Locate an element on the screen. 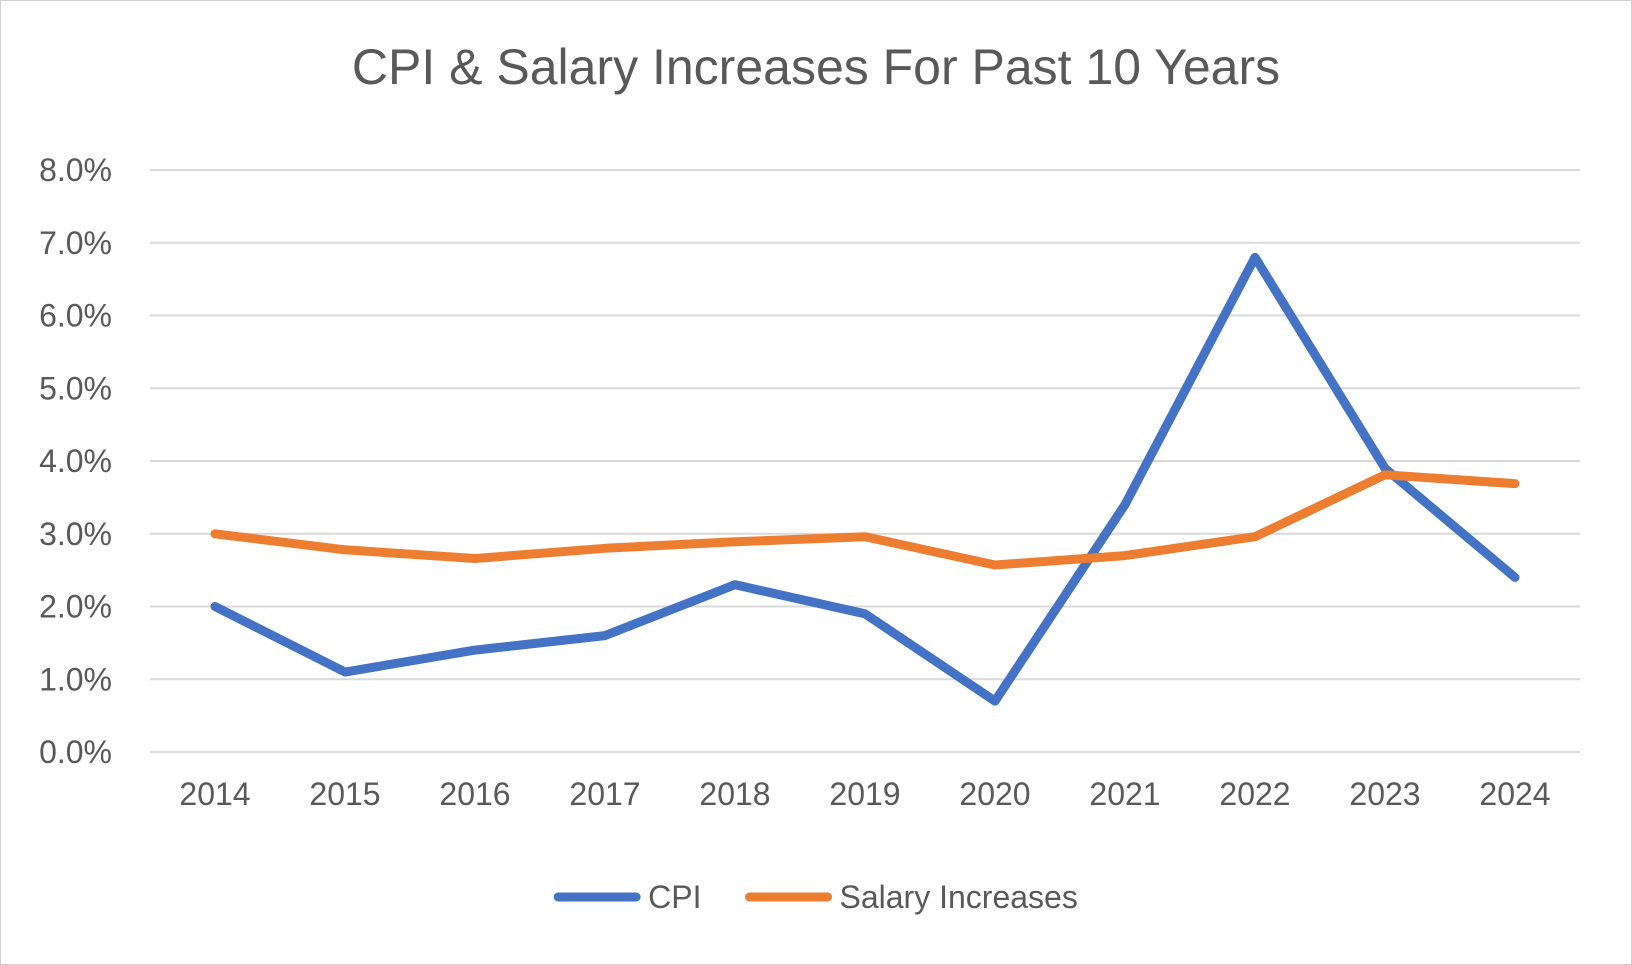 The height and width of the screenshot is (965, 1632). y-tick-label: 8.0% is located at coordinates (75, 170).